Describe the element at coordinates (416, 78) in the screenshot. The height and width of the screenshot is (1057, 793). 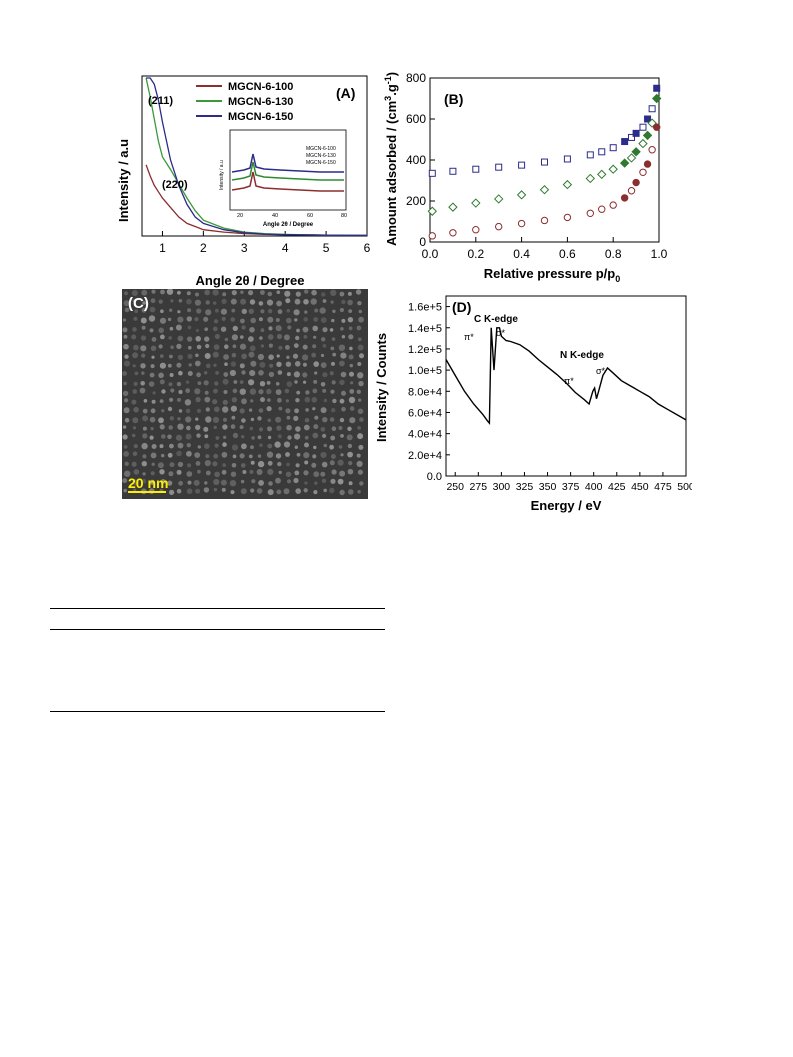
I see `b-ytick-label: 800` at that location.